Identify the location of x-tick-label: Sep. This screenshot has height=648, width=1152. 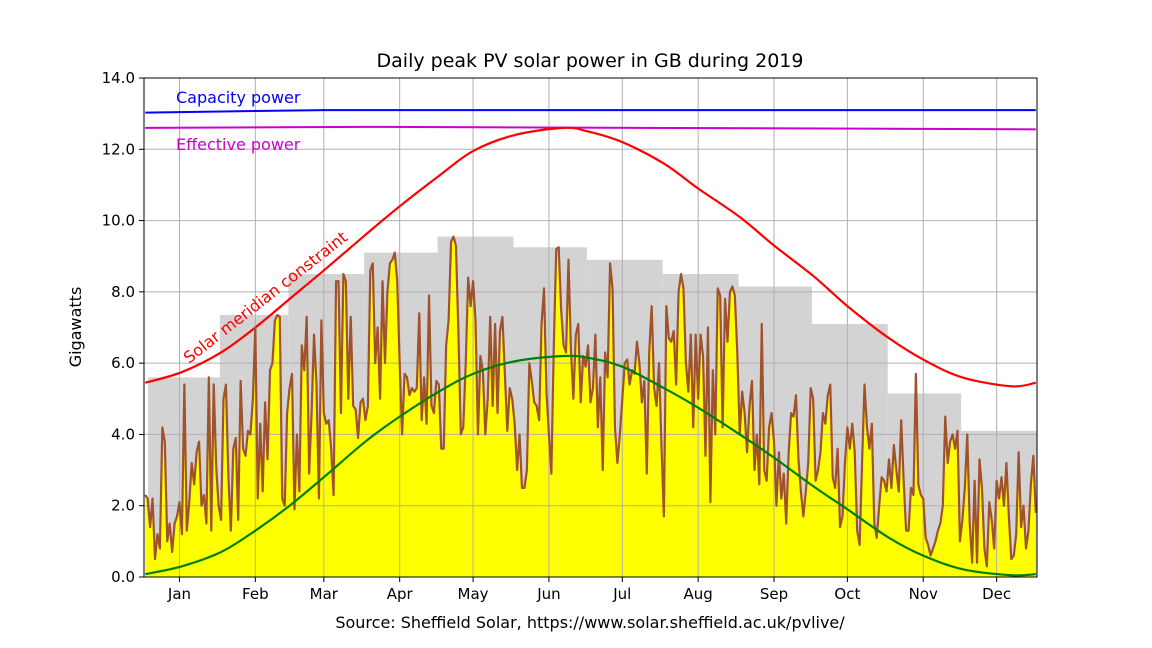
(774, 594).